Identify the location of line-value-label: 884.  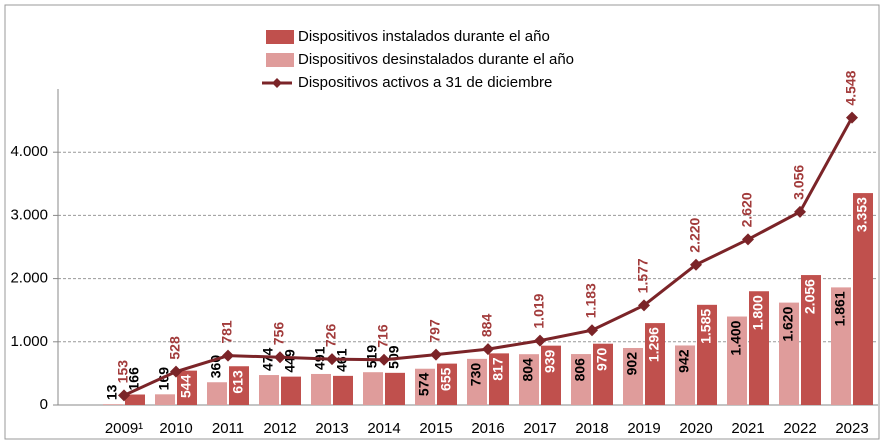
(487, 326).